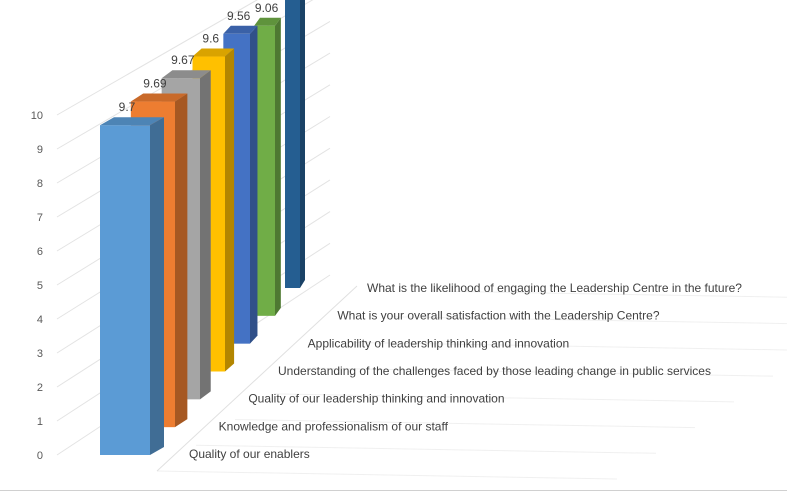 The width and height of the screenshot is (787, 493). Describe the element at coordinates (40, 456) in the screenshot. I see `y-tick-label: 0` at that location.